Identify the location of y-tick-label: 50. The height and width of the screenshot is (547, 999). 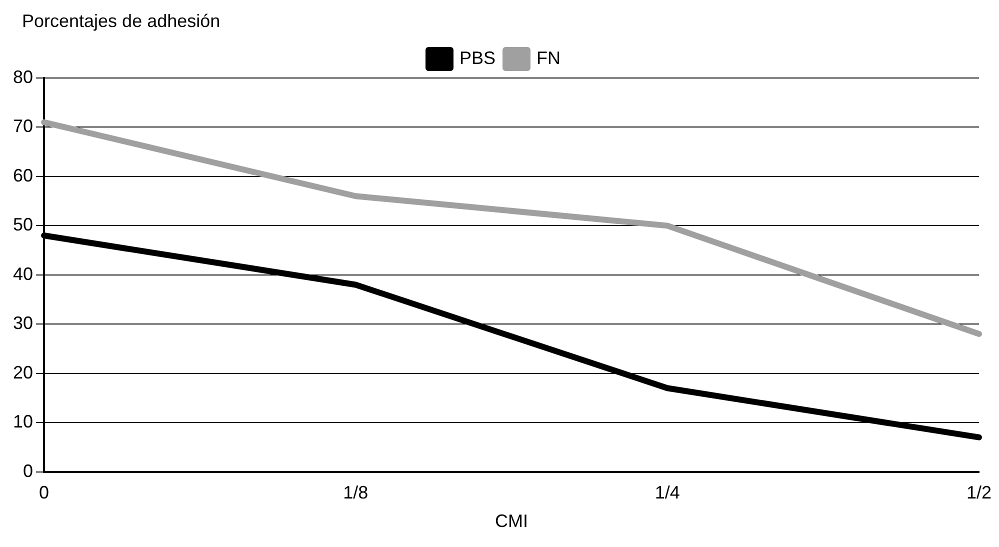
(23, 224).